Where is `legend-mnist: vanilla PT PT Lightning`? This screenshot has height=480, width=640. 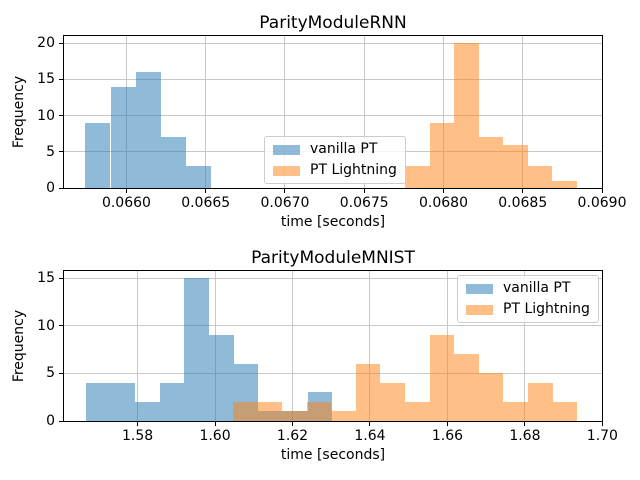 legend-mnist: vanilla PT PT Lightning is located at coordinates (528, 299).